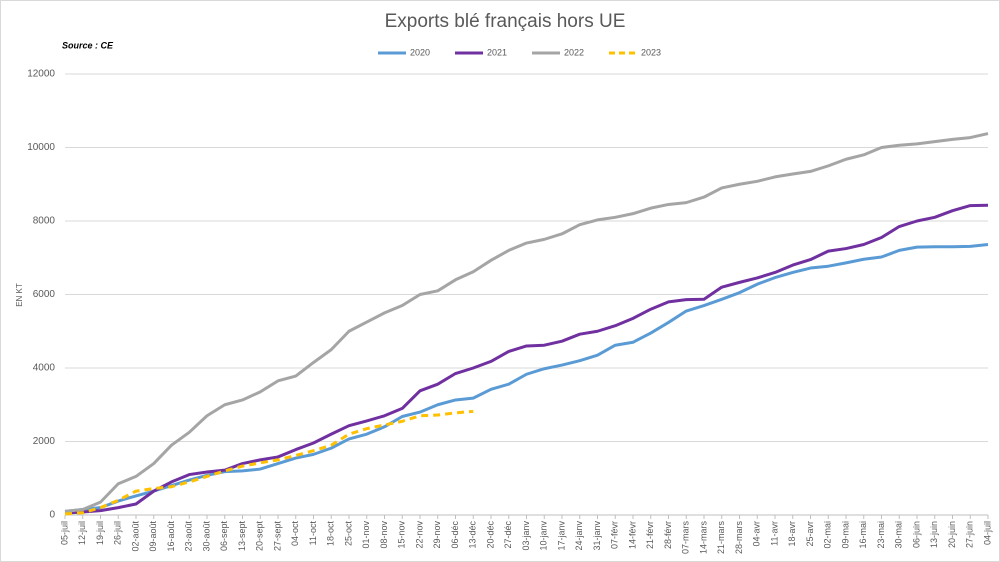 This screenshot has width=1000, height=562. I want to click on x-tick-label: 16-mai, so click(863, 535).